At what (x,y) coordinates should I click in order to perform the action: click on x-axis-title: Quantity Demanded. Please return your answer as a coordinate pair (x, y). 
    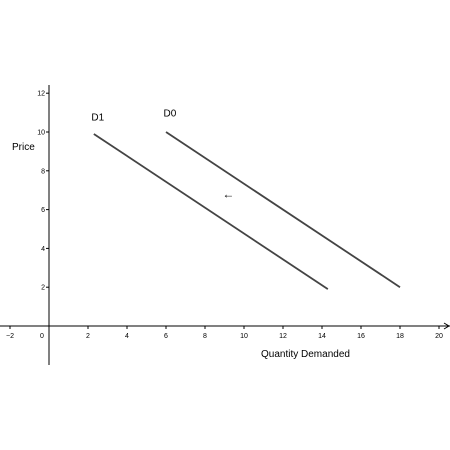
    Looking at the image, I should click on (305, 354).